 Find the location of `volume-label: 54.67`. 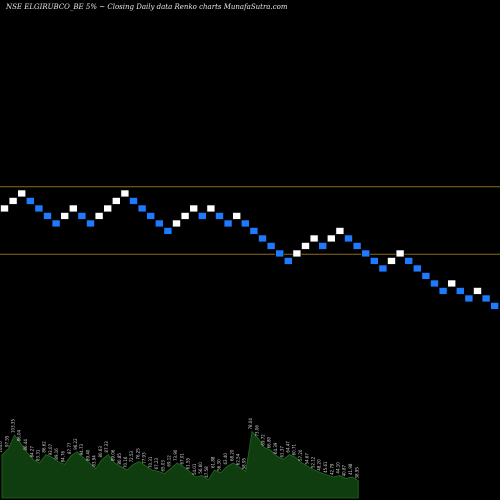

volume-label: 54.67 is located at coordinates (306, 459).